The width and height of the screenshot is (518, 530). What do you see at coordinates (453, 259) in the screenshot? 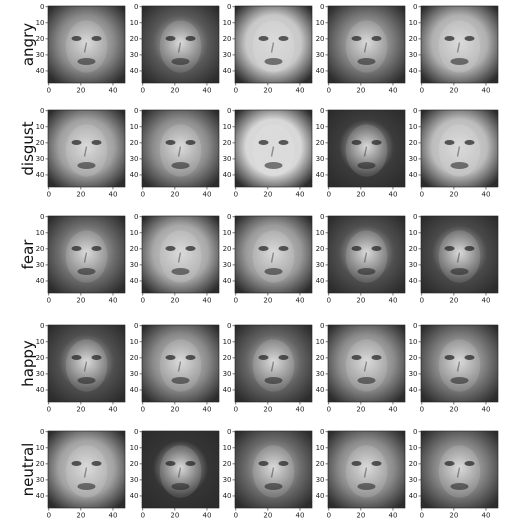
I see `panel-fear-5: 0 20 40 0 10 20 30 40` at bounding box center [453, 259].